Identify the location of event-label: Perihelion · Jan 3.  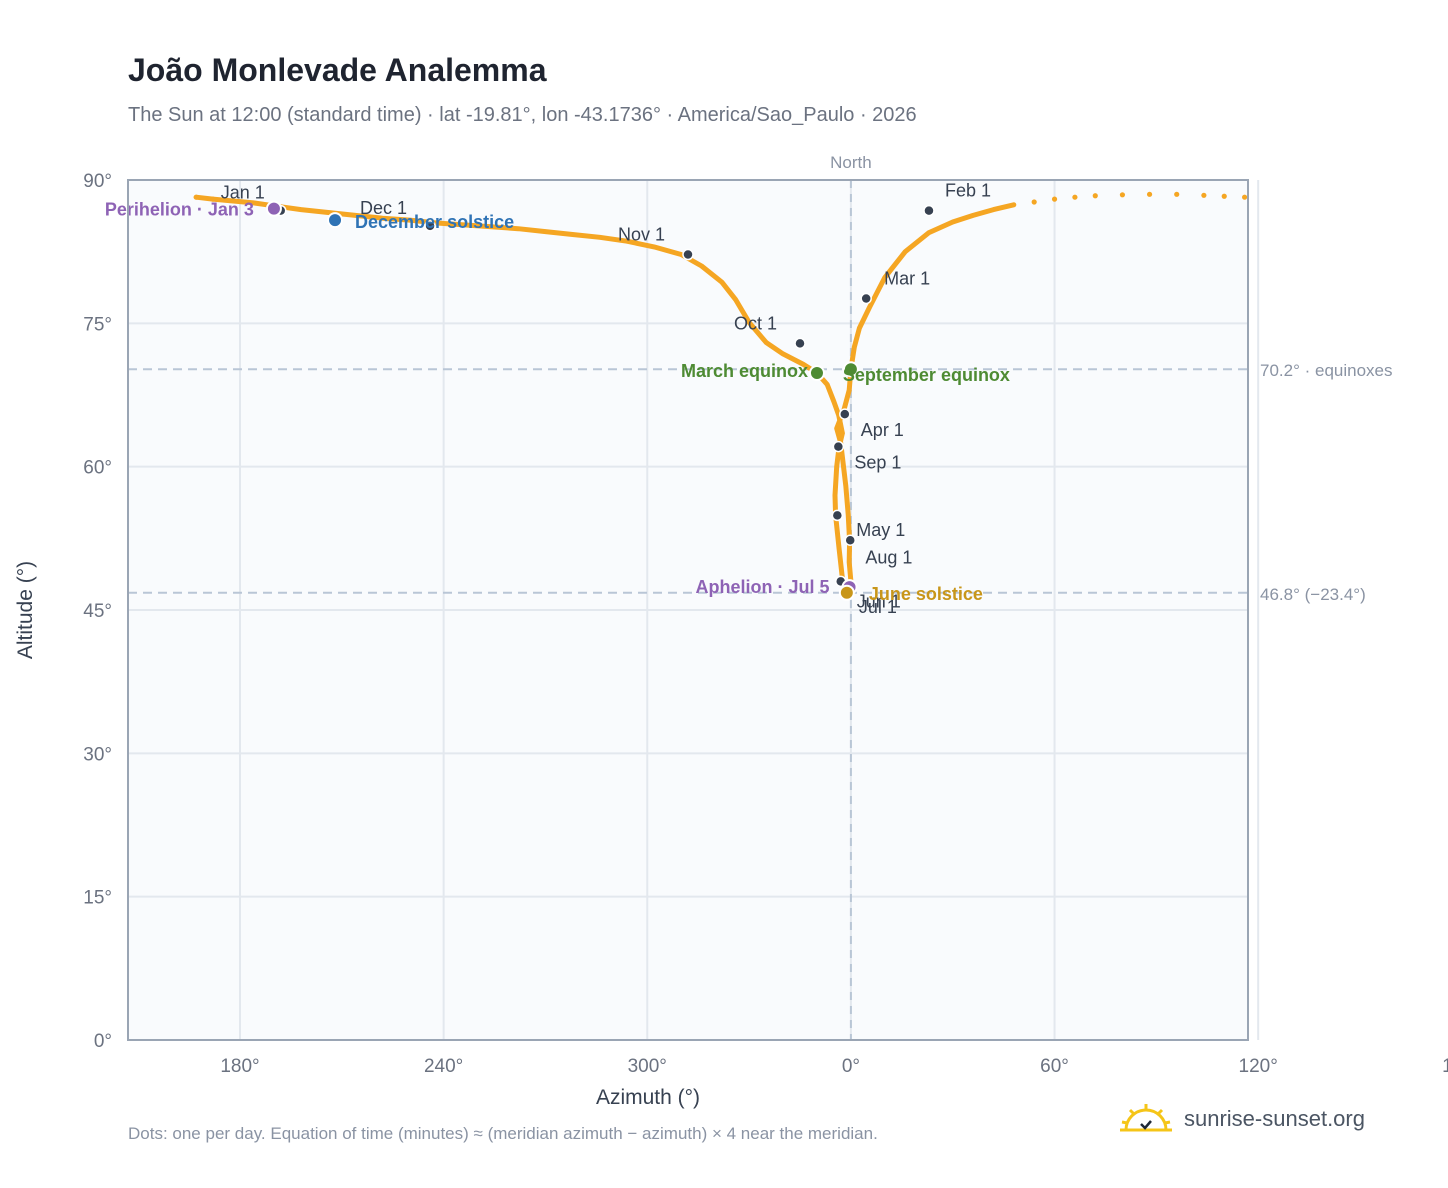
(179, 210).